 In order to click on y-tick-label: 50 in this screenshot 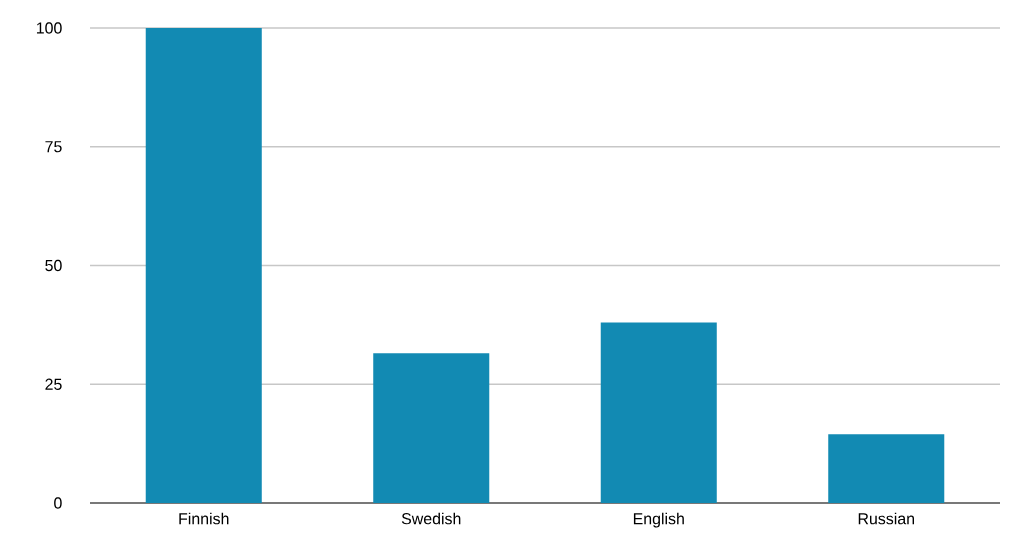, I will do `click(53, 265)`.